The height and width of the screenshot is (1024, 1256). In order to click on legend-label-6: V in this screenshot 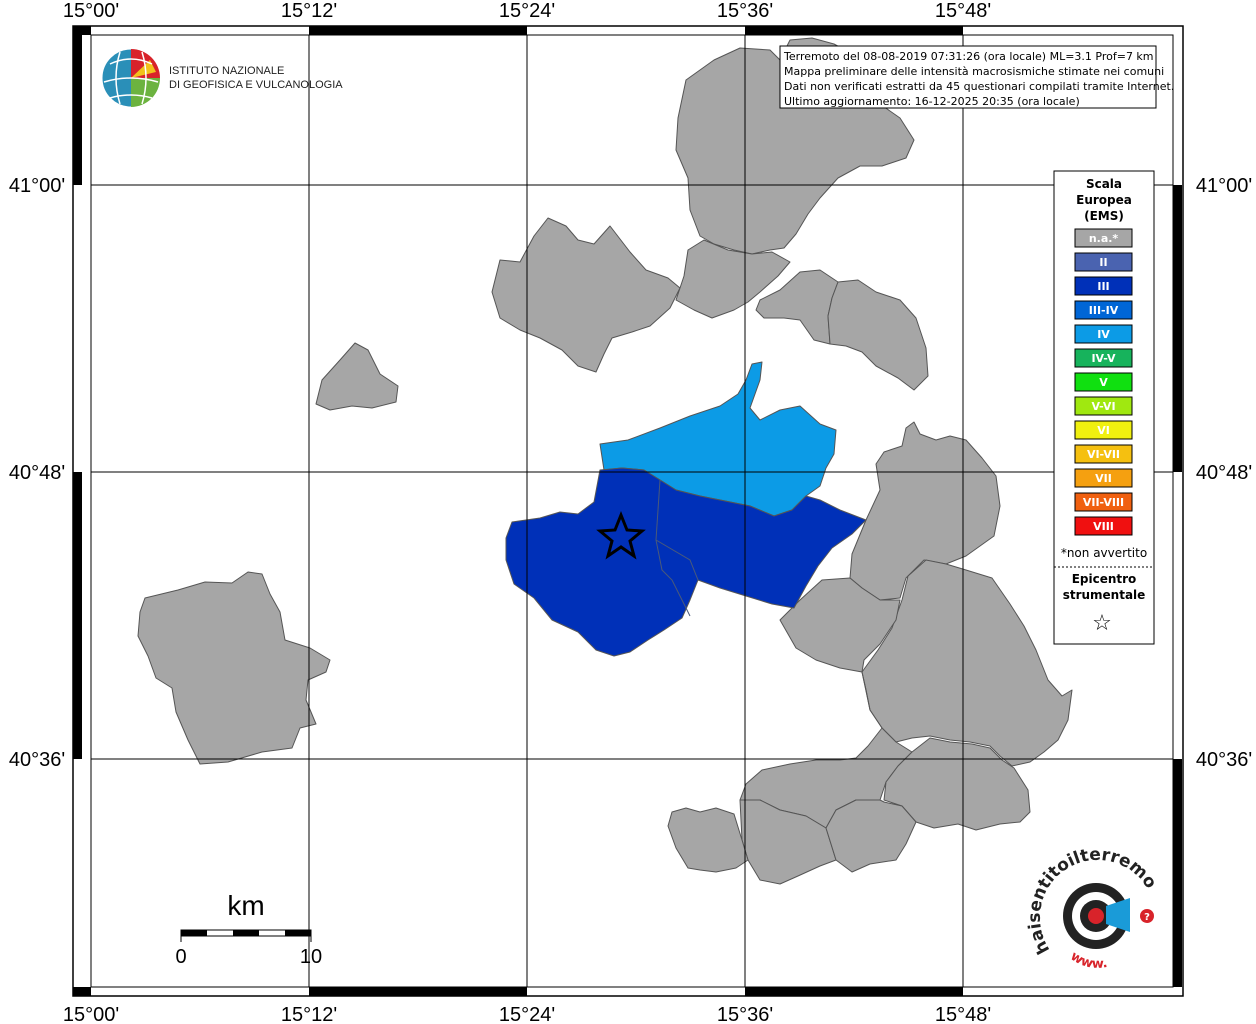, I will do `click(1103, 382)`.